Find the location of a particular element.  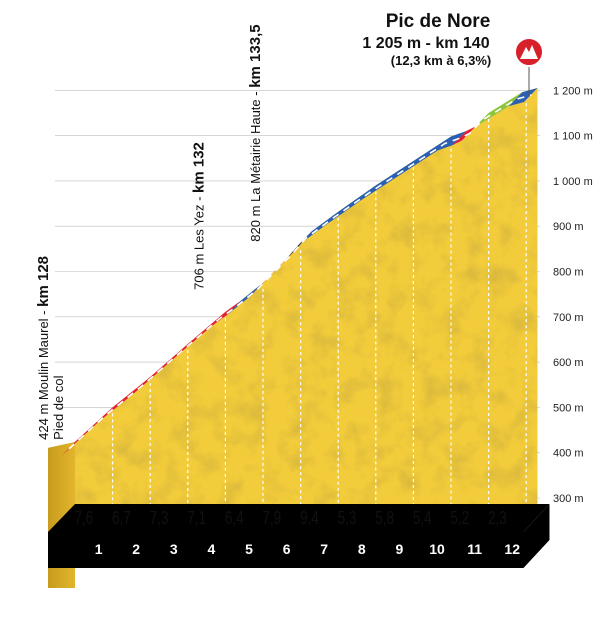

y-tick-label: 700 m is located at coordinates (568, 318).